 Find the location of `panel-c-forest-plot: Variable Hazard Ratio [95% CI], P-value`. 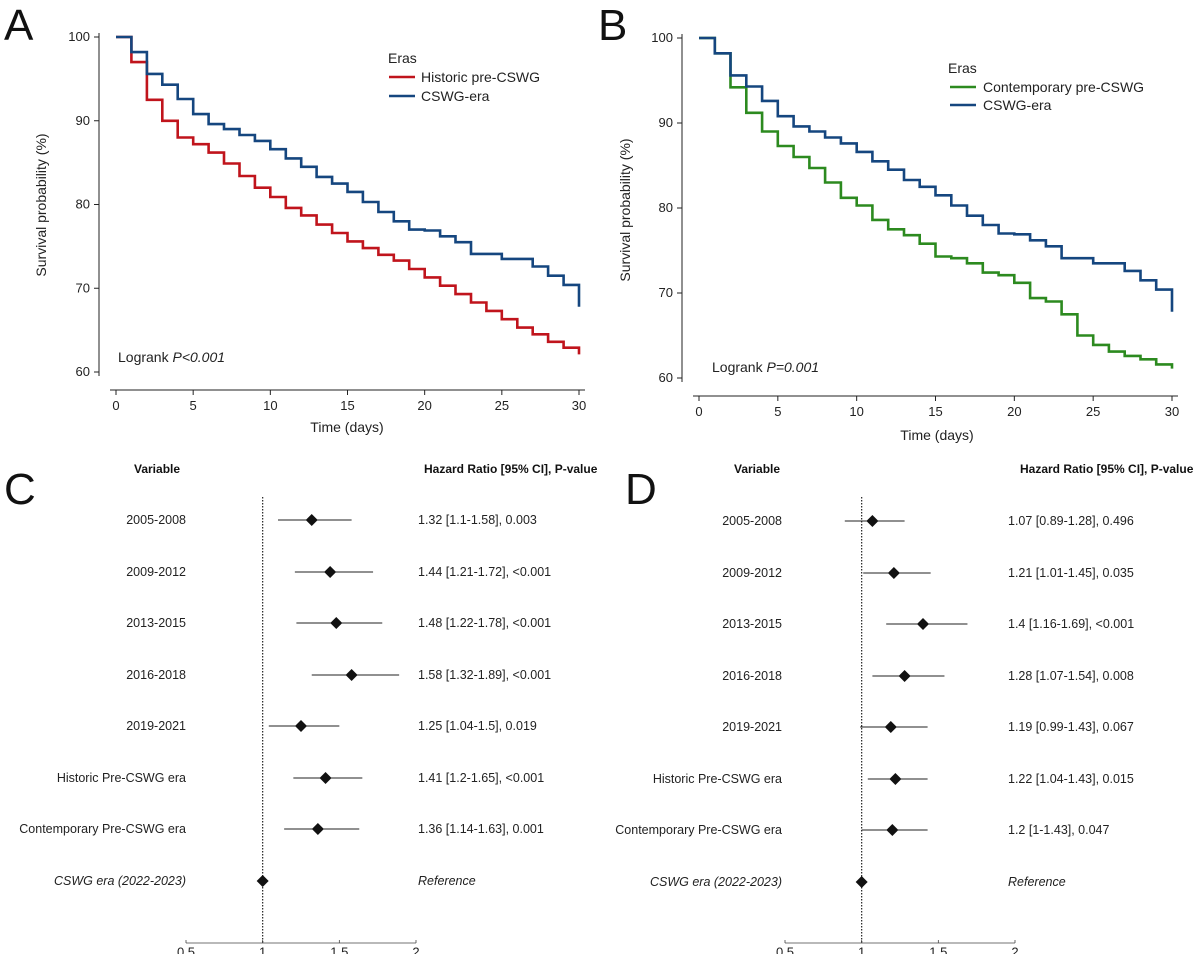

panel-c-forest-plot: Variable Hazard Ratio [95% CI], P-value is located at coordinates (366, 469).